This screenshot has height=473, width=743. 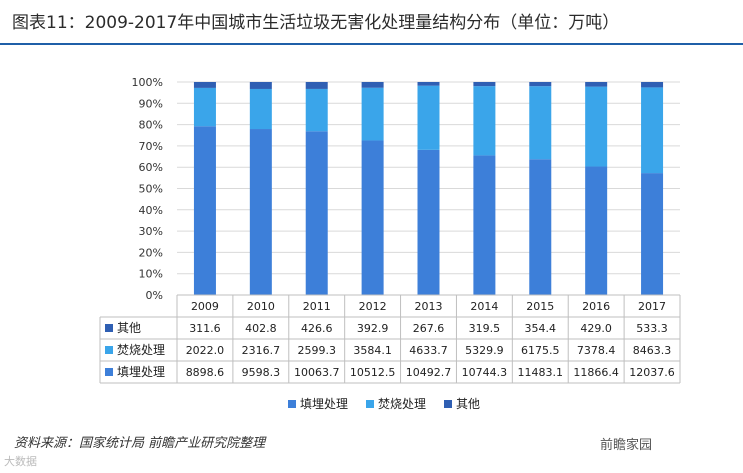 What do you see at coordinates (141, 350) in the screenshot?
I see `table-series-name: 焚烧处理` at bounding box center [141, 350].